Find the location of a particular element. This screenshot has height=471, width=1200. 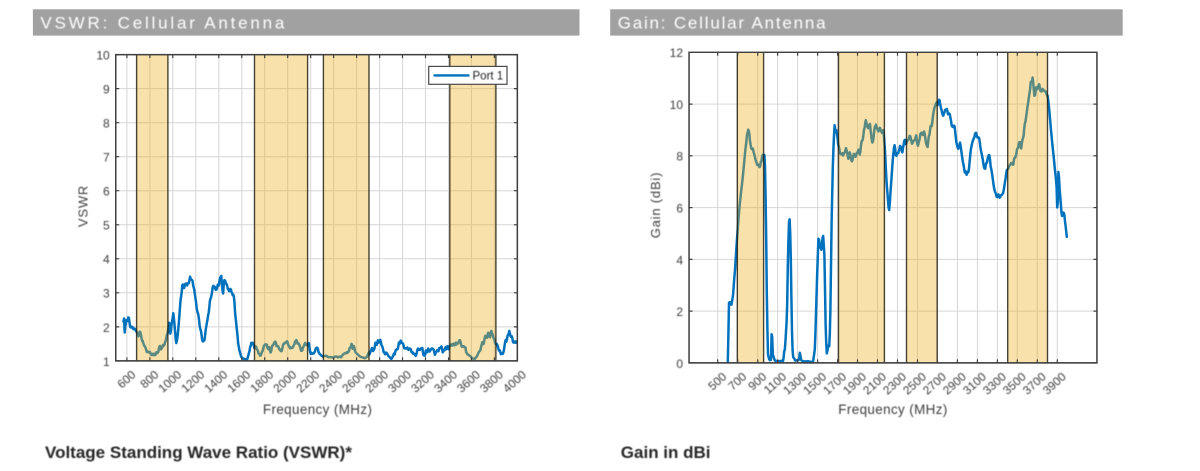

svg-text: 3400 is located at coordinates (445, 381).